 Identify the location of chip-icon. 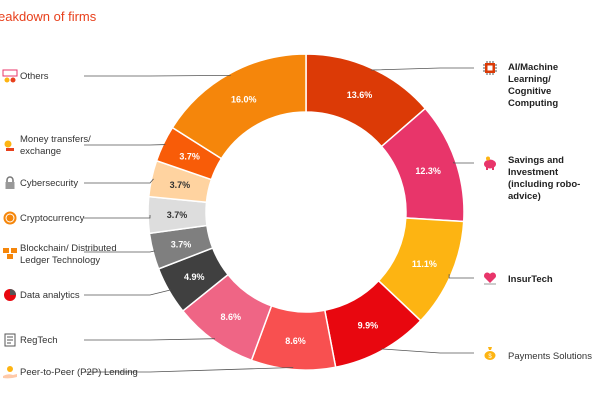
(490, 70).